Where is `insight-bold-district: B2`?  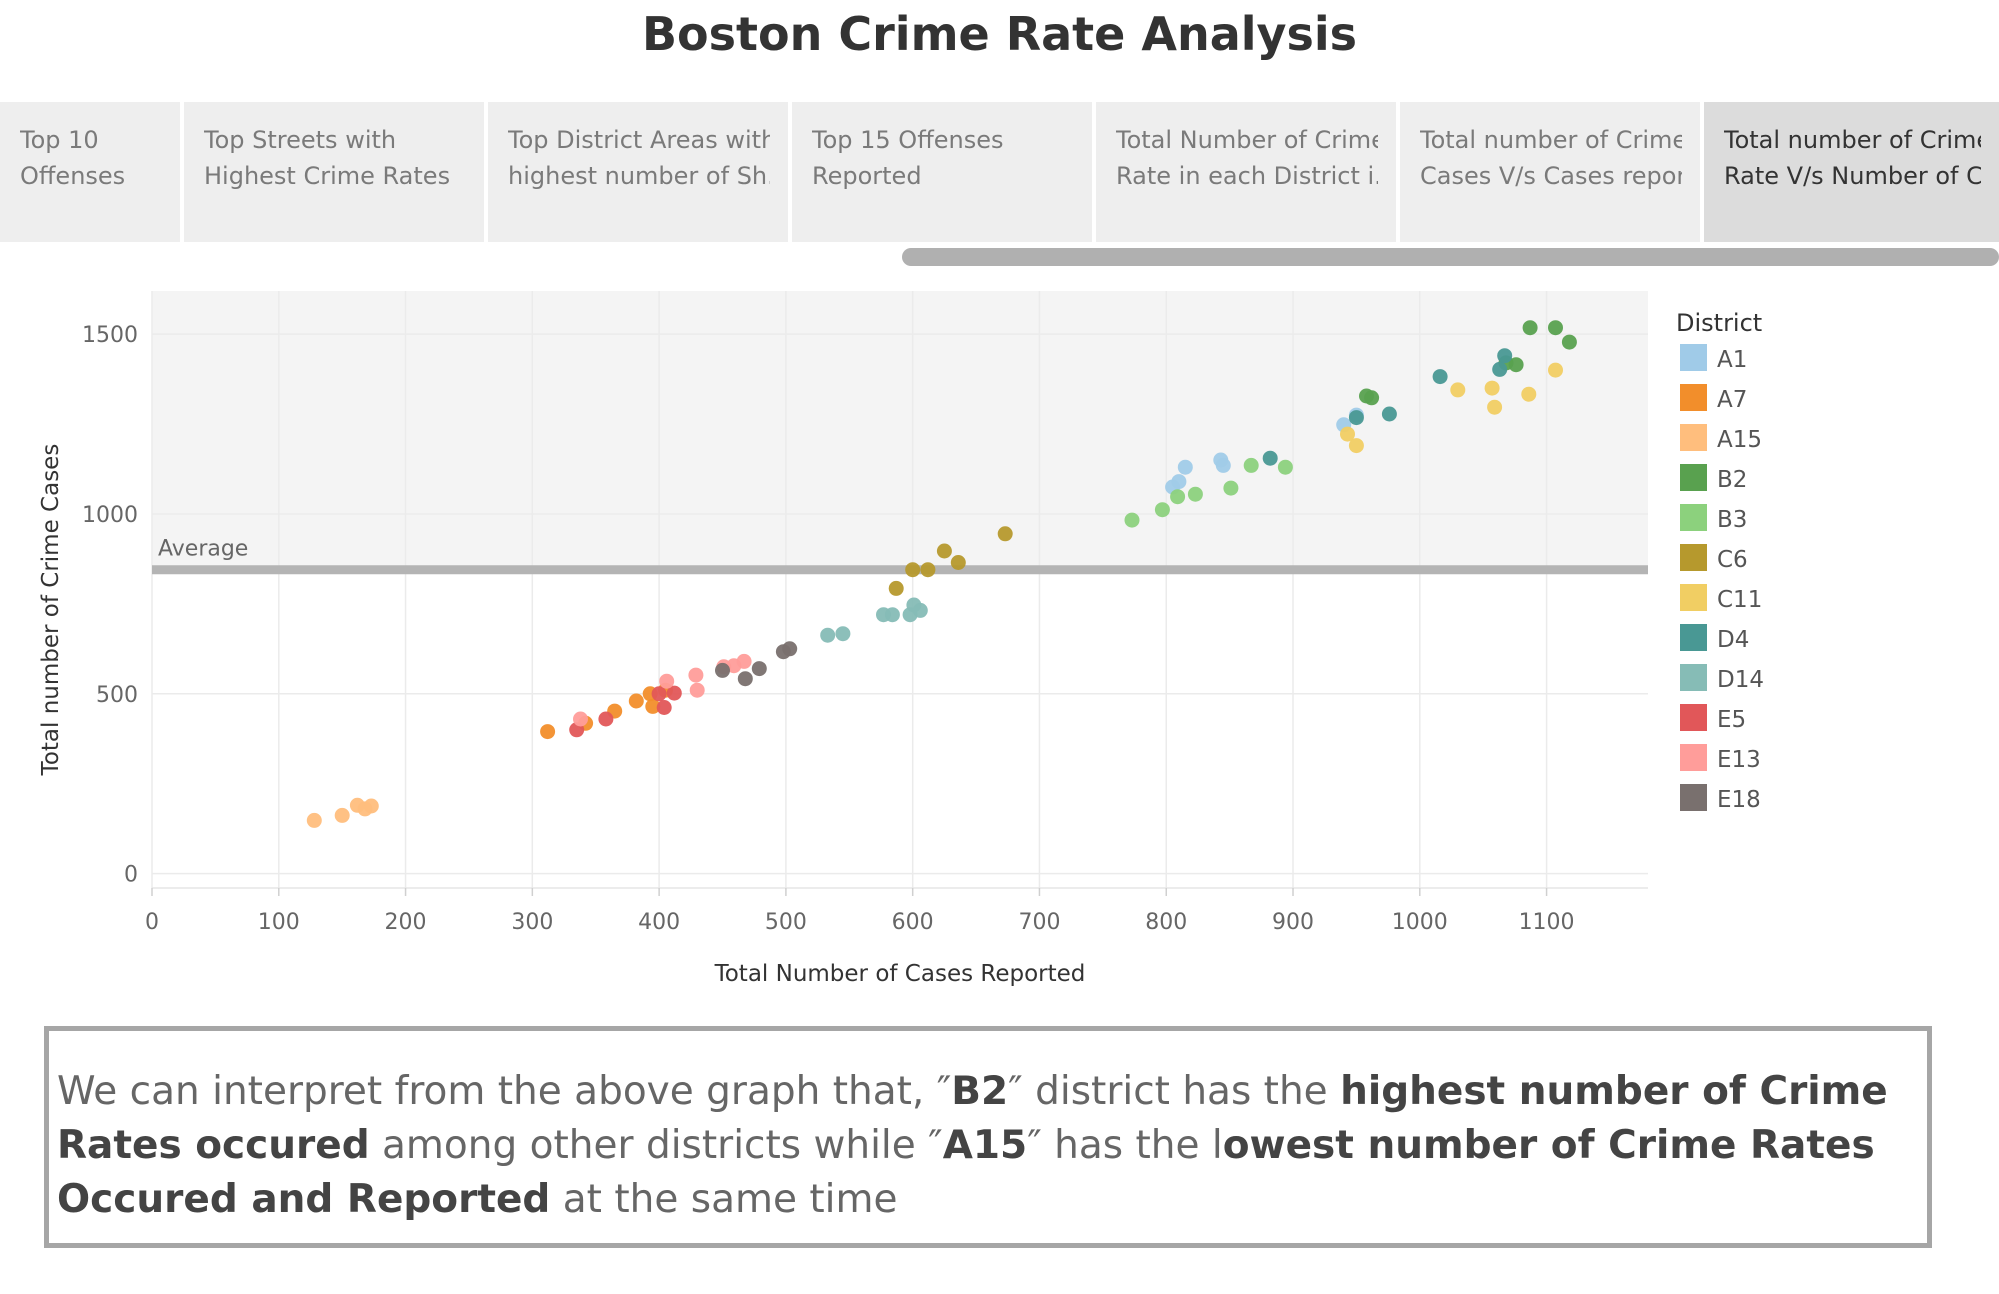
insight-bold-district: B2 is located at coordinates (980, 1091).